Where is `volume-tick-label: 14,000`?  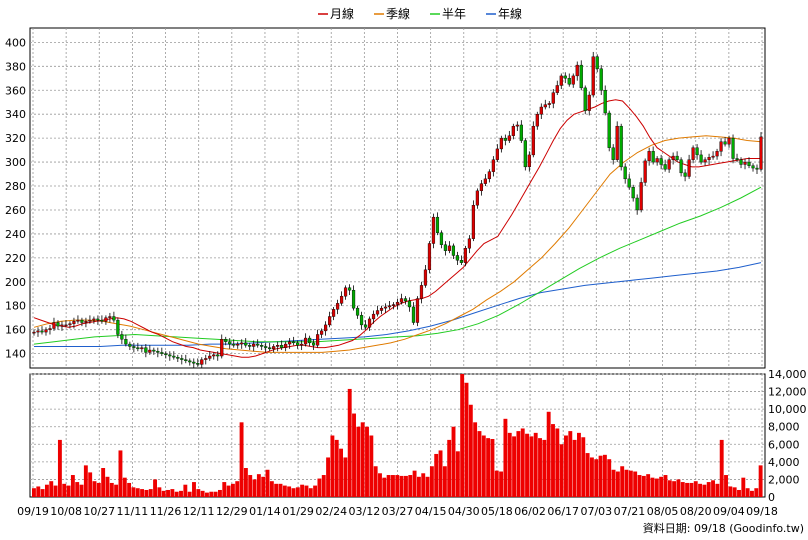
volume-tick-label: 14,000 is located at coordinates (787, 374).